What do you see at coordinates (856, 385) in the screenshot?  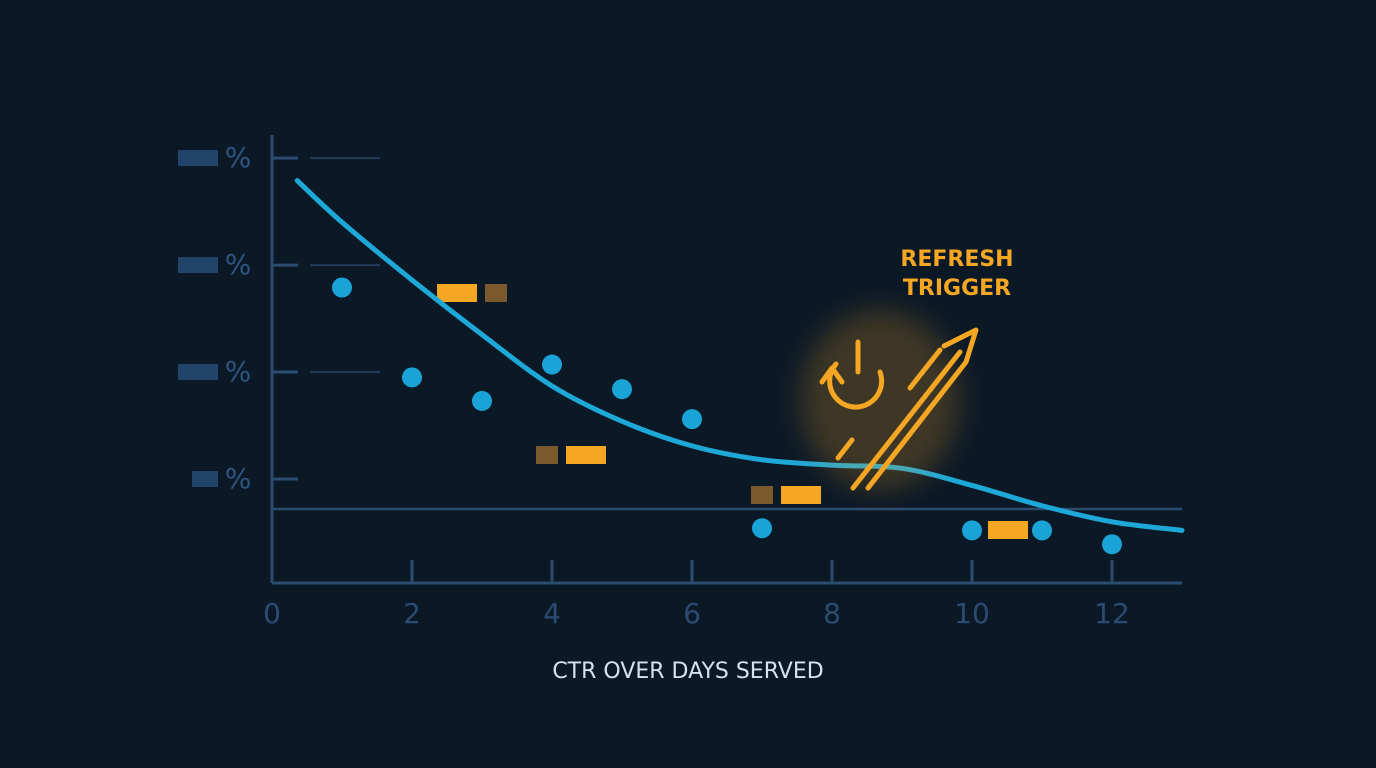 I see `power-arc` at bounding box center [856, 385].